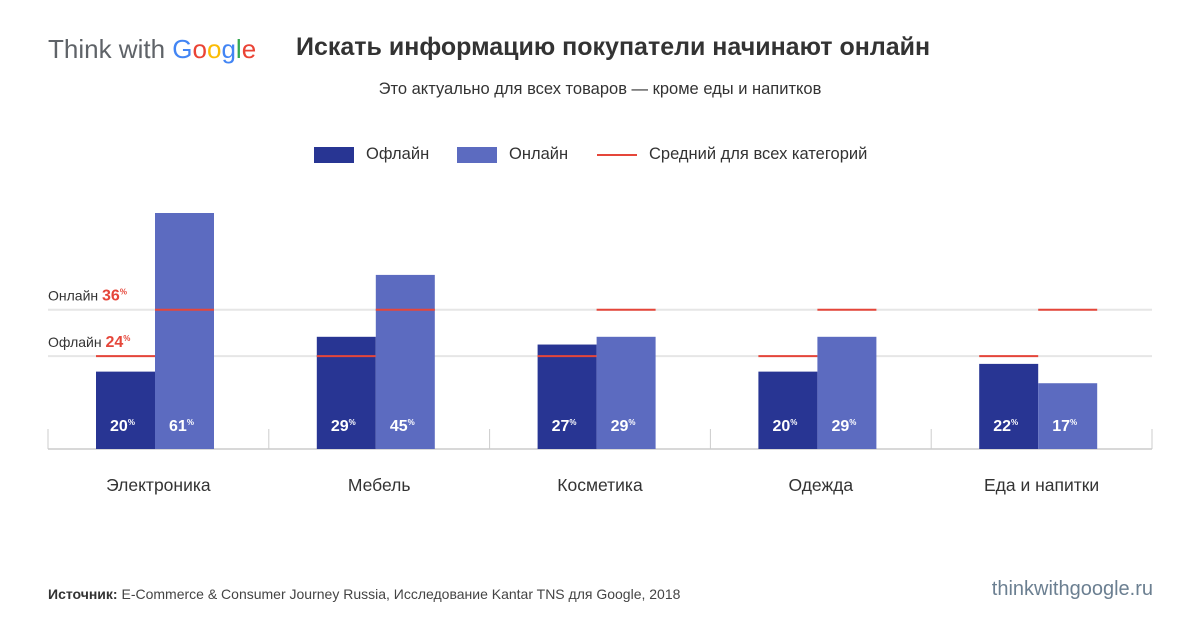 This screenshot has height=634, width=1200. What do you see at coordinates (1041, 485) in the screenshot?
I see `x-tick-label: Еда и напитки` at bounding box center [1041, 485].